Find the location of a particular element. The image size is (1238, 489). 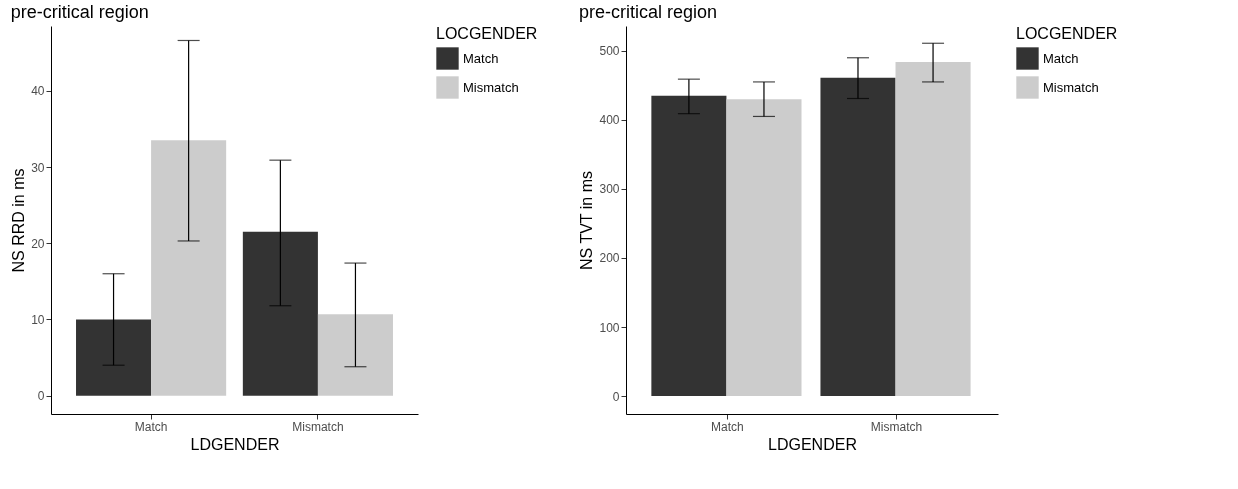

y-tick-label: 20 is located at coordinates (38, 243).